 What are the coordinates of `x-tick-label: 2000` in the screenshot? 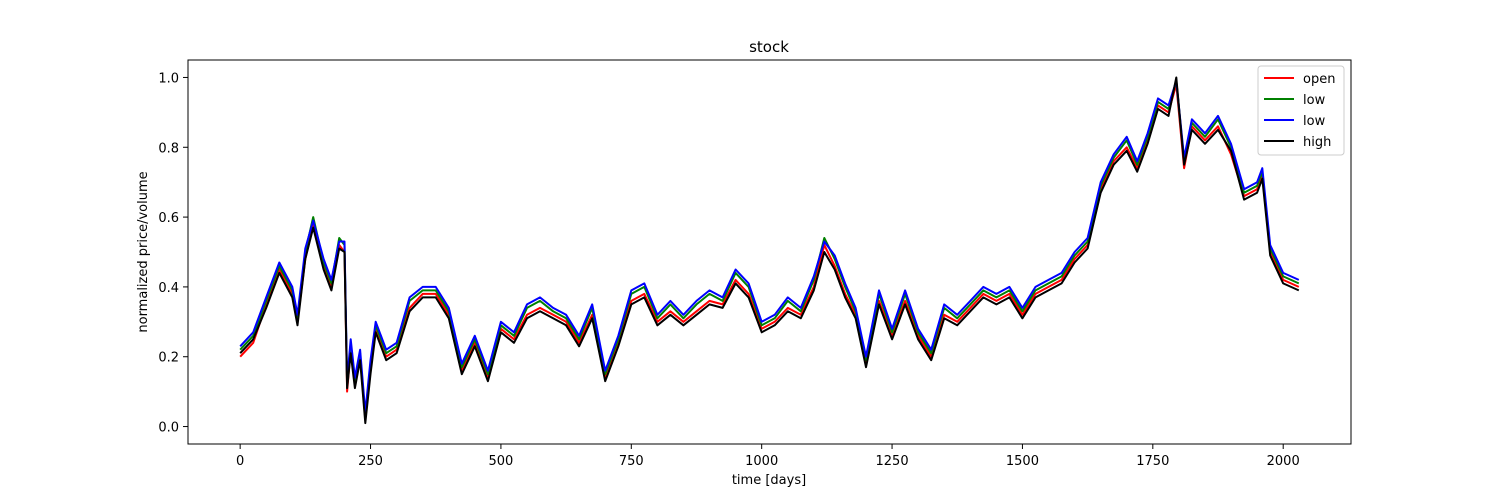 It's located at (1283, 461).